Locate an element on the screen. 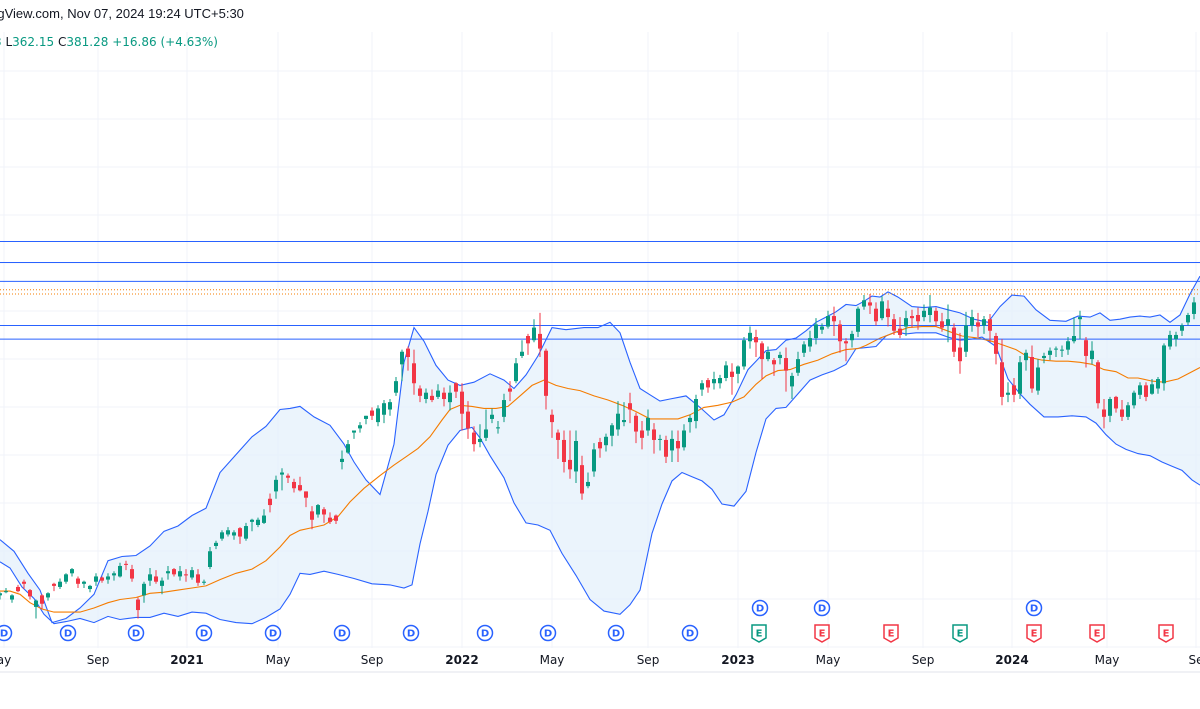  earnings-icon is located at coordinates (1097, 633).